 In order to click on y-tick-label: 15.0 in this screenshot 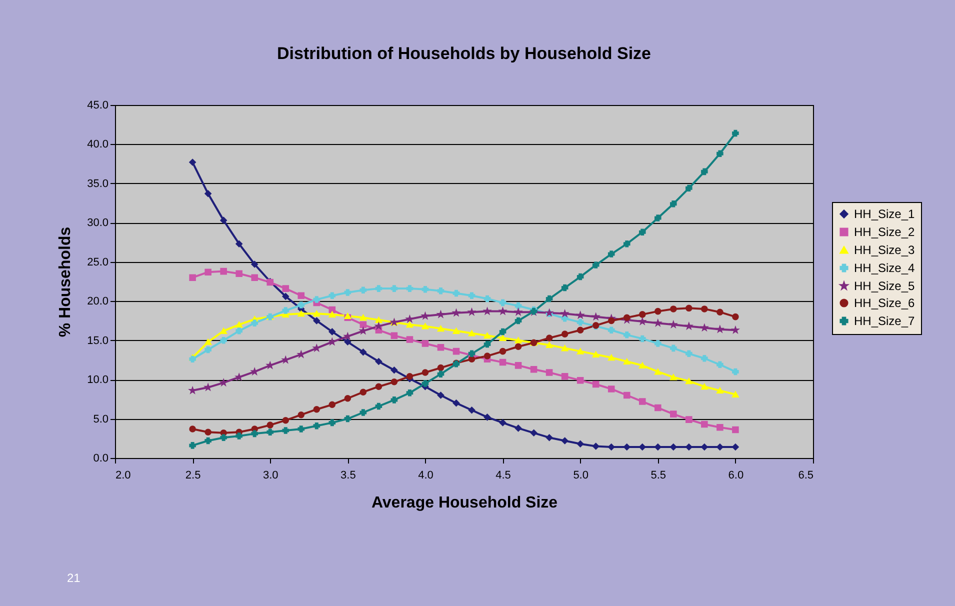, I will do `click(97, 340)`.